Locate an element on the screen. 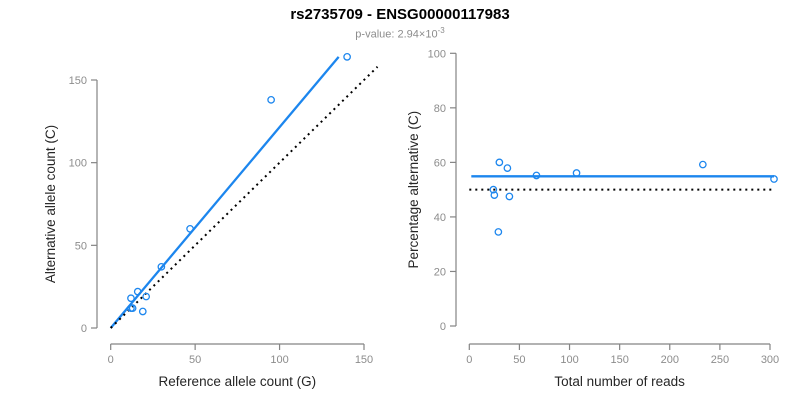  plot-2-y-tick-label: 40 is located at coordinates (440, 218).